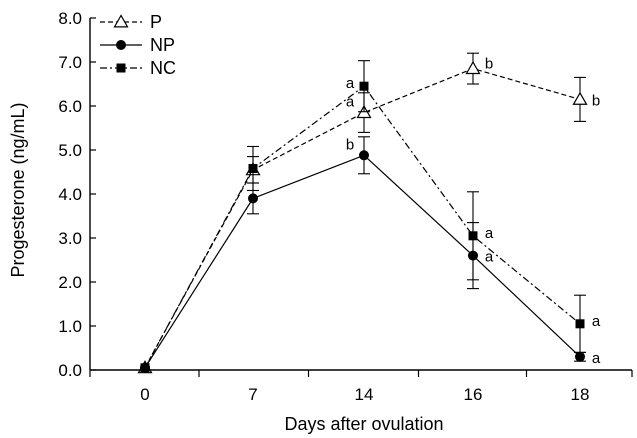  I want to click on legend-item-nc: NC, so click(138, 68).